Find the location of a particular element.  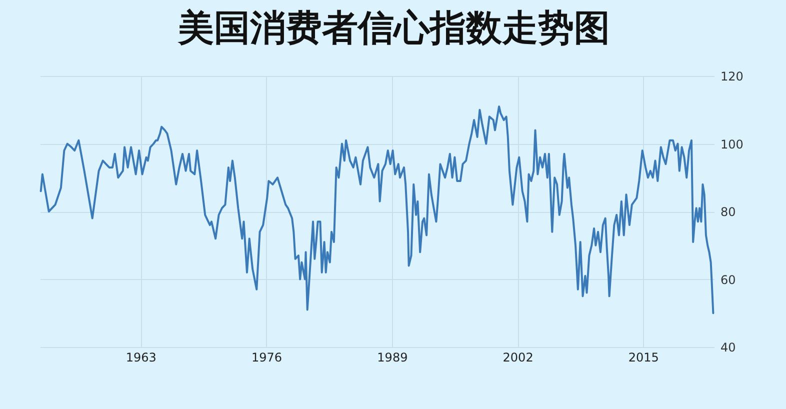

x-tick-label: 1989 is located at coordinates (392, 357).